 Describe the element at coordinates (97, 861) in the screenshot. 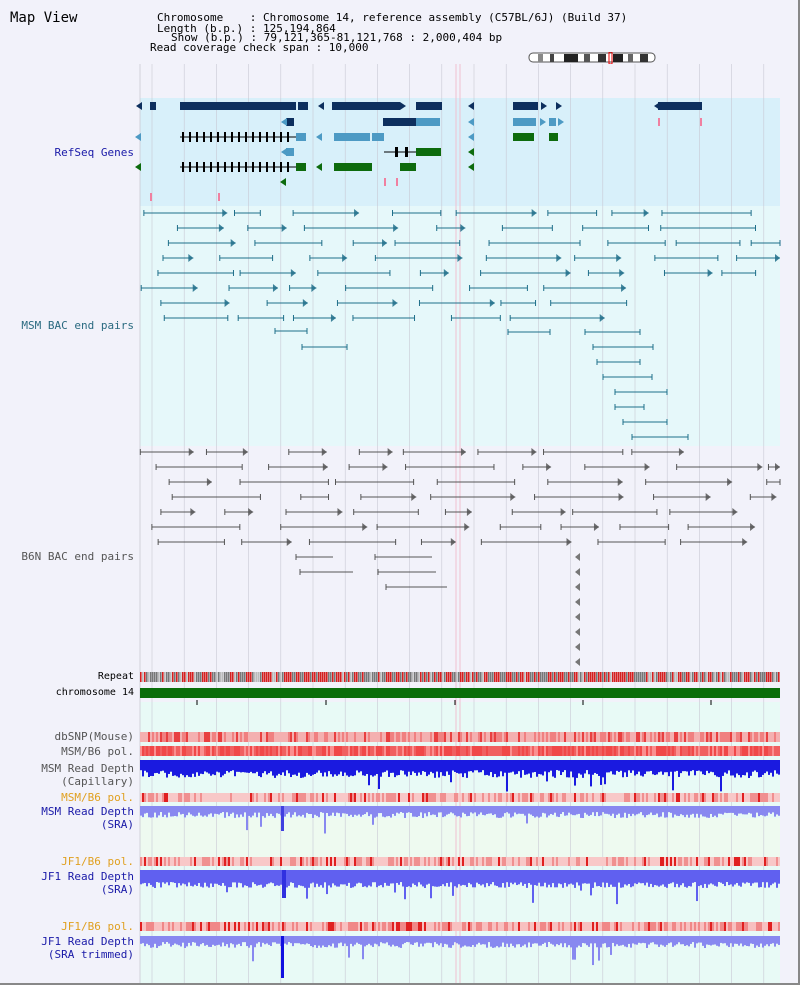

I see `track-label-jf1-b6-pol: JF1/B6 pol.` at that location.